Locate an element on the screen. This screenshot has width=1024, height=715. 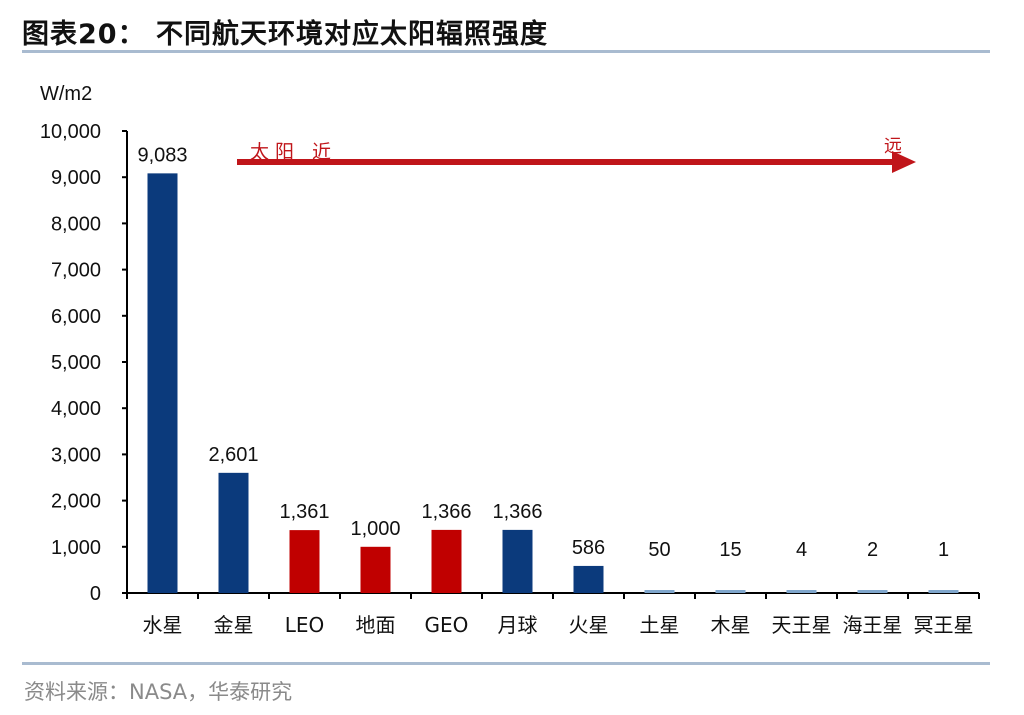
x-tick-label: 金星 is located at coordinates (234, 625).